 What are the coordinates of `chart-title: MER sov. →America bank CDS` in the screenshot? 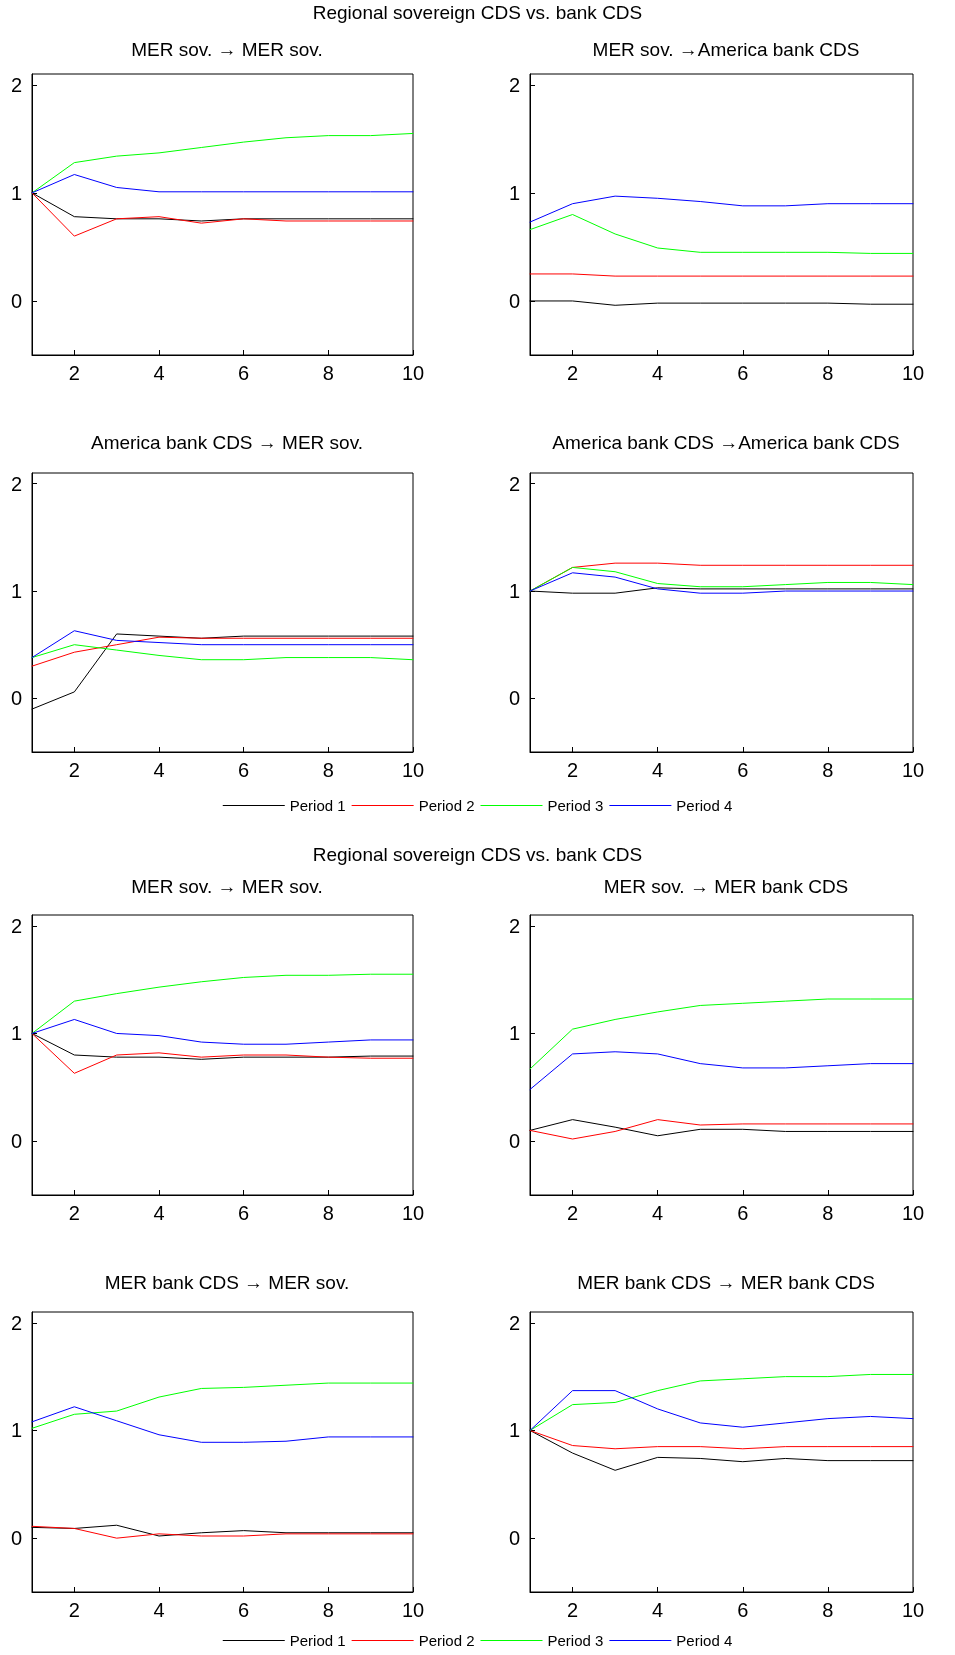 It's located at (726, 49).